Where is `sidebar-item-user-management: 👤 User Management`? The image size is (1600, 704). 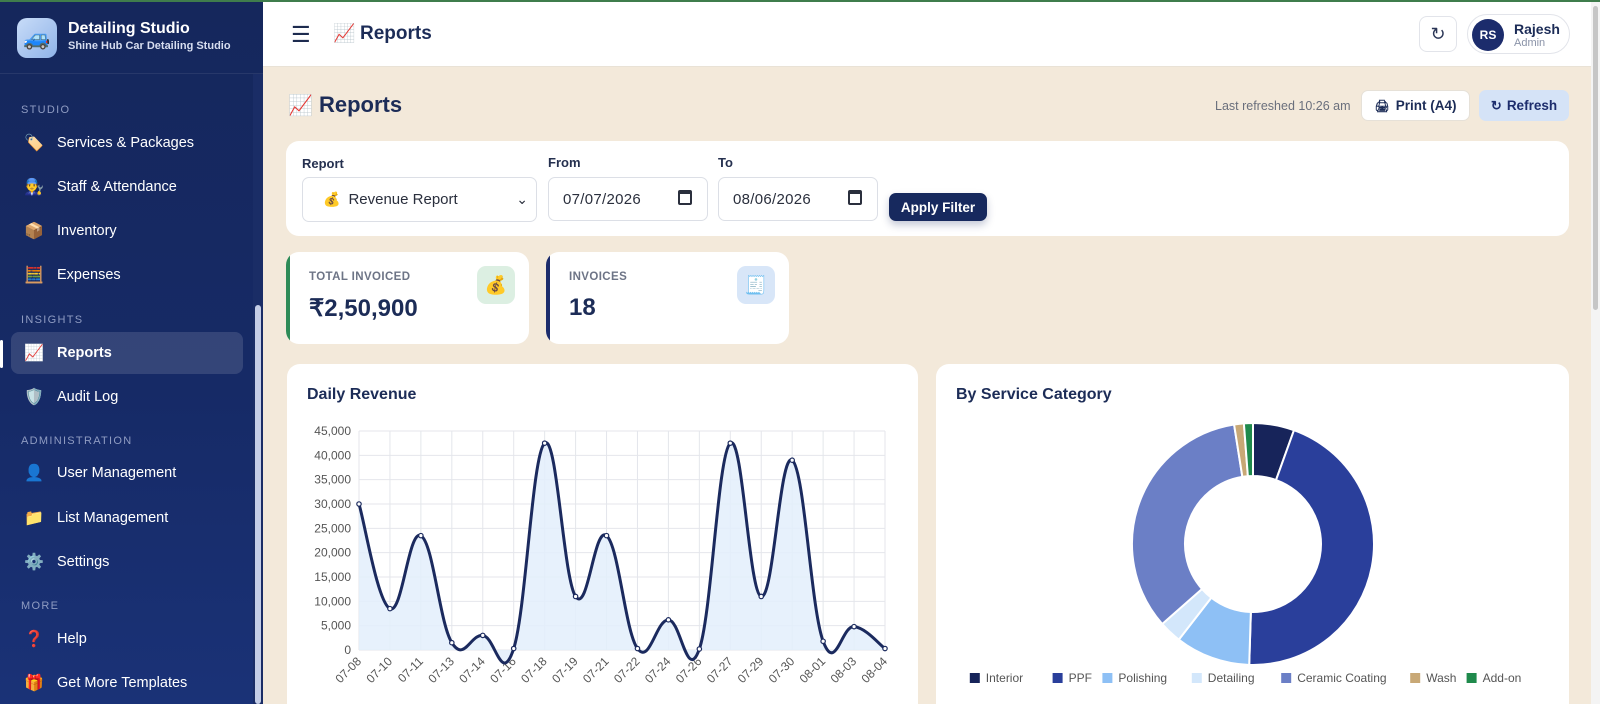 sidebar-item-user-management: 👤 User Management is located at coordinates (127, 473).